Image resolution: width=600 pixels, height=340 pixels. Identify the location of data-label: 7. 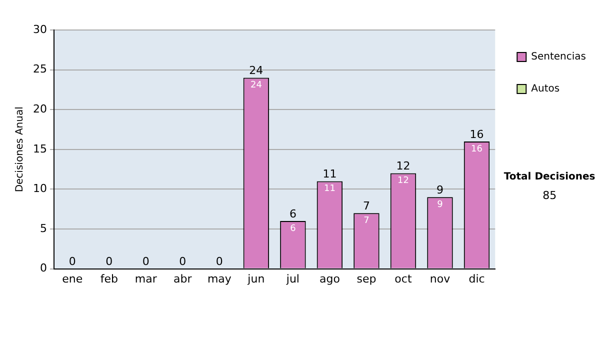
(367, 221).